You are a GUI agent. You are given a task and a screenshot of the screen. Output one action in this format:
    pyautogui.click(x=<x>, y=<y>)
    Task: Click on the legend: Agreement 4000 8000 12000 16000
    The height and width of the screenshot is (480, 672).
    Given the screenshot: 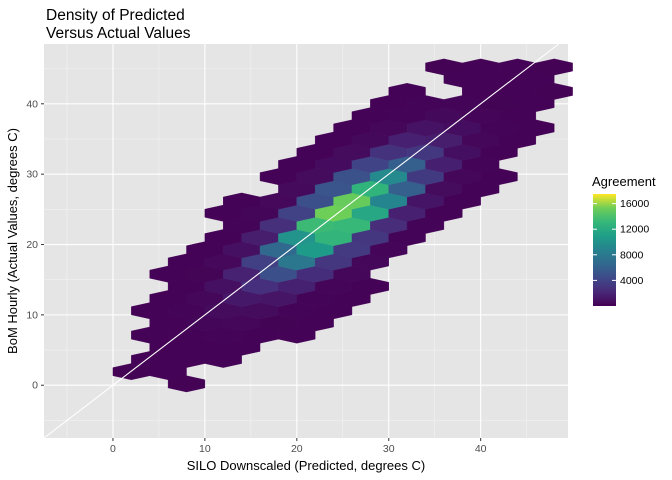 What is the action you would take?
    pyautogui.click(x=624, y=240)
    